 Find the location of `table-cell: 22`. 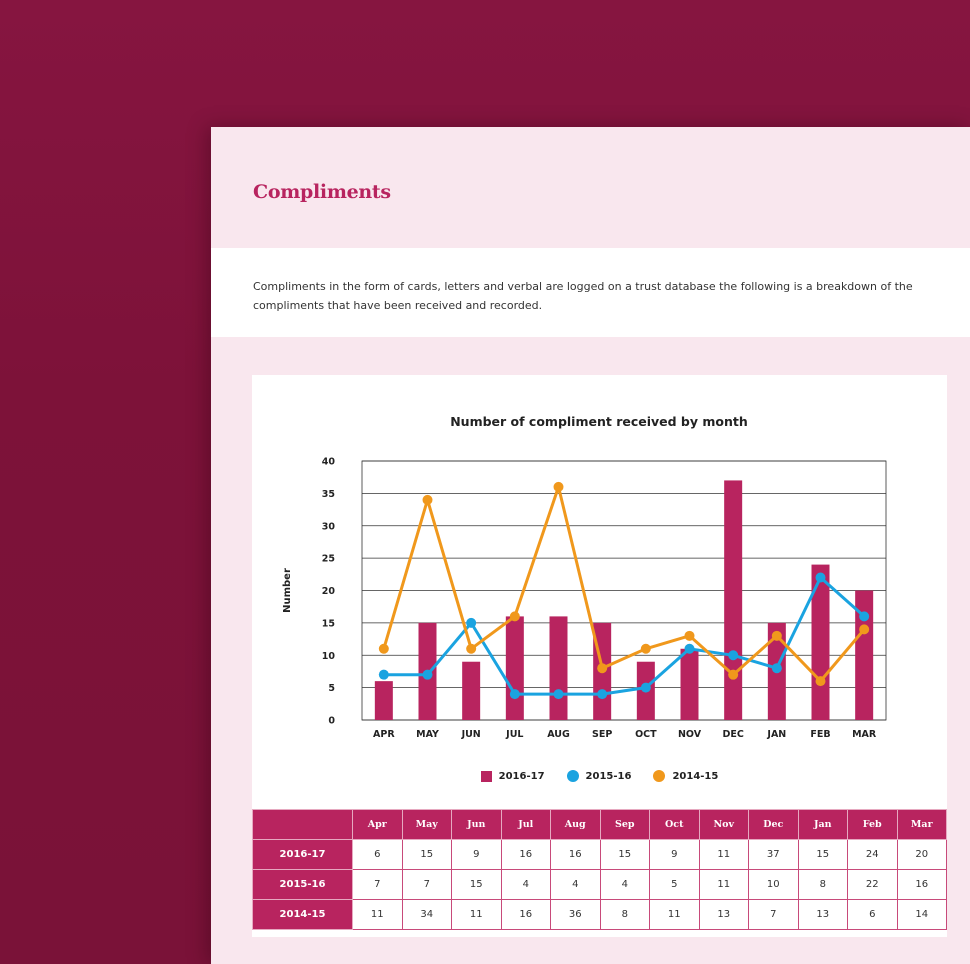

table-cell: 22 is located at coordinates (872, 884).